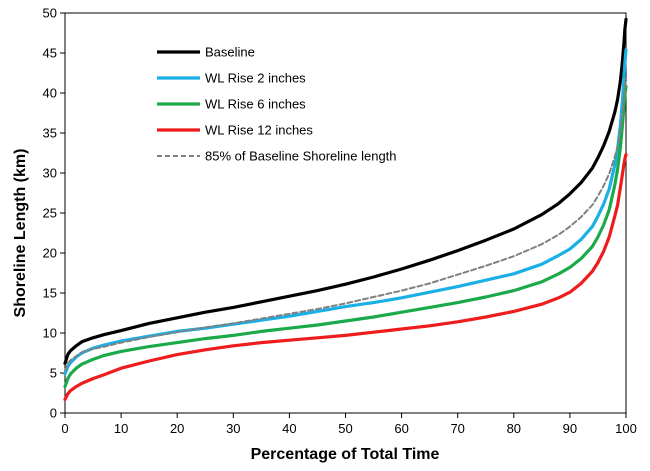  I want to click on x-tick-label: 40, so click(289, 428).